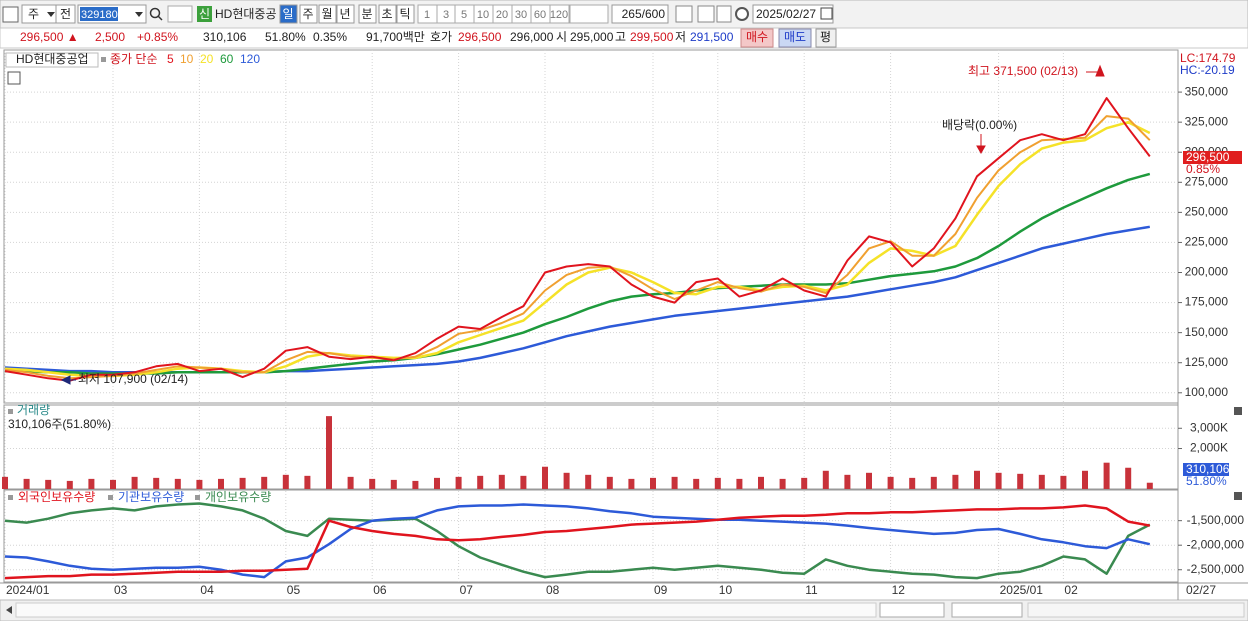  Describe the element at coordinates (33, 14) in the screenshot. I see `market: 주` at that location.